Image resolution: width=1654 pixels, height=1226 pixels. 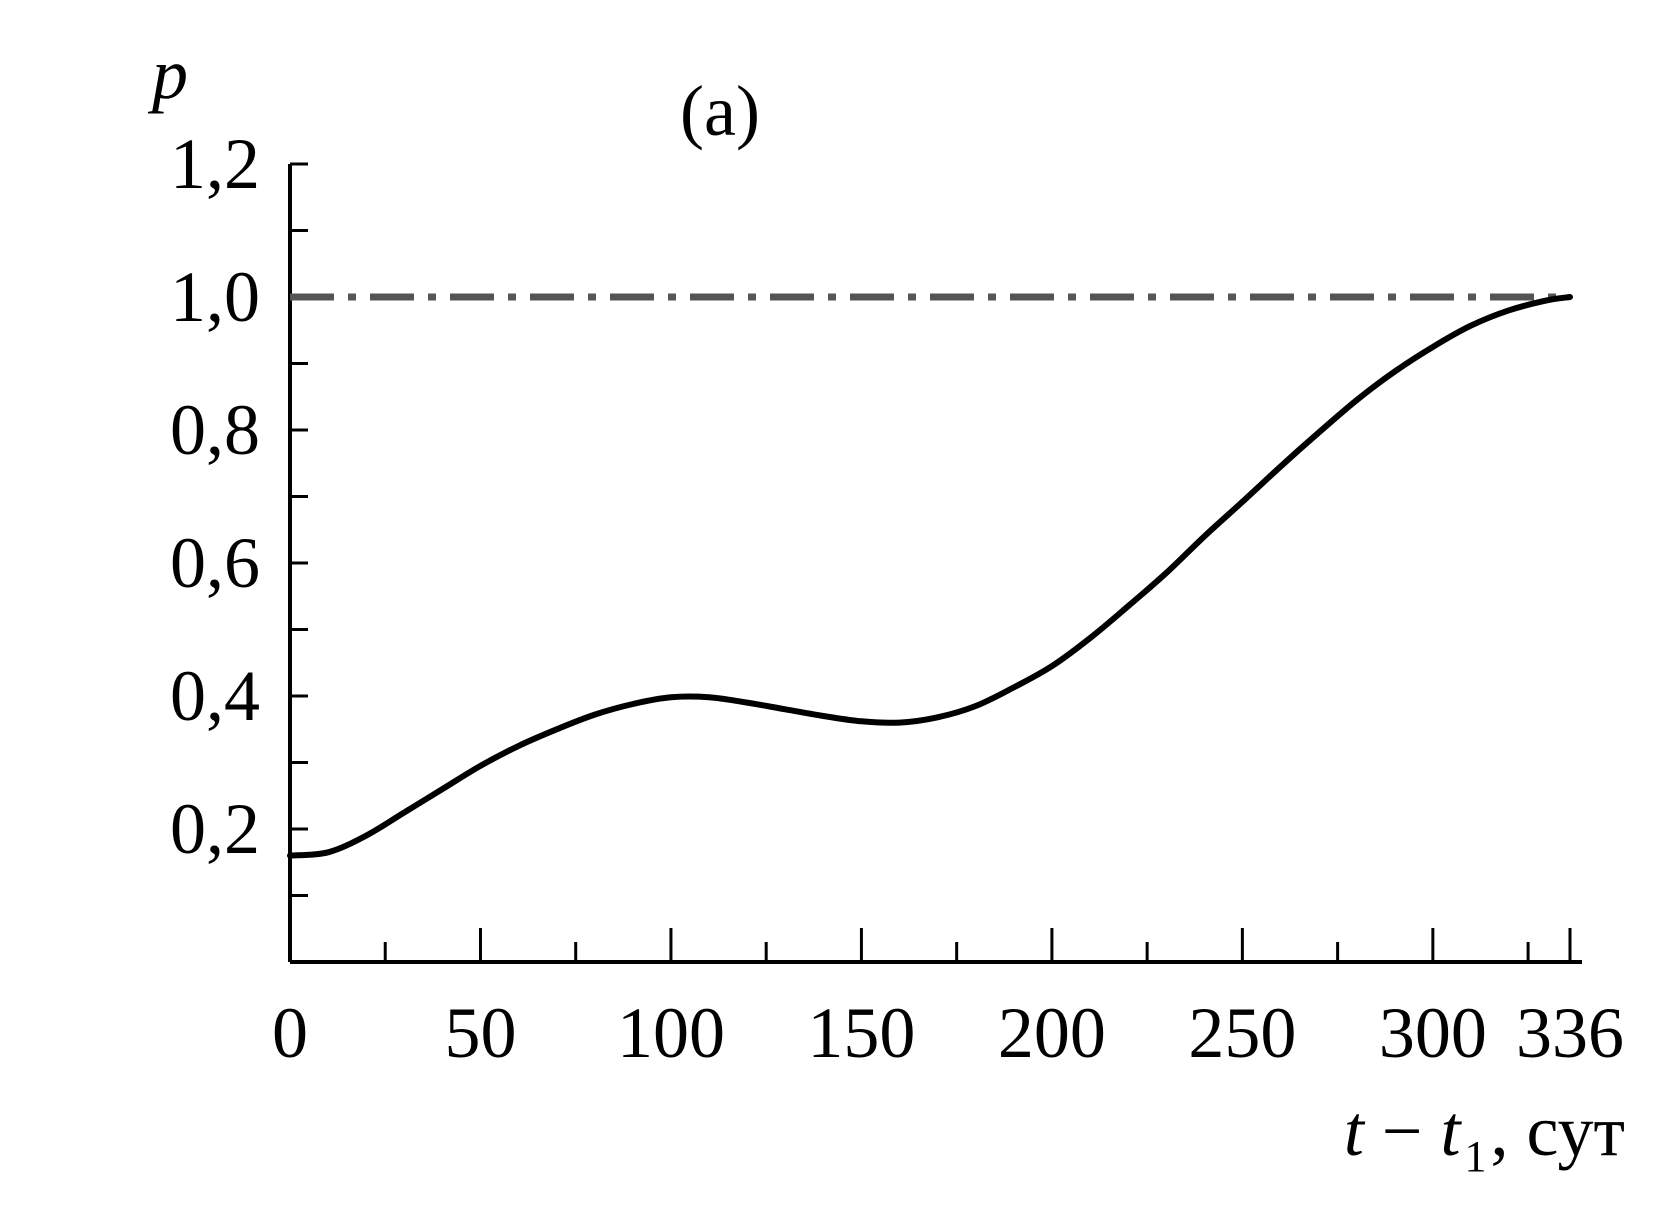 I want to click on y-tick-label-0: 0,2, so click(x=215, y=829).